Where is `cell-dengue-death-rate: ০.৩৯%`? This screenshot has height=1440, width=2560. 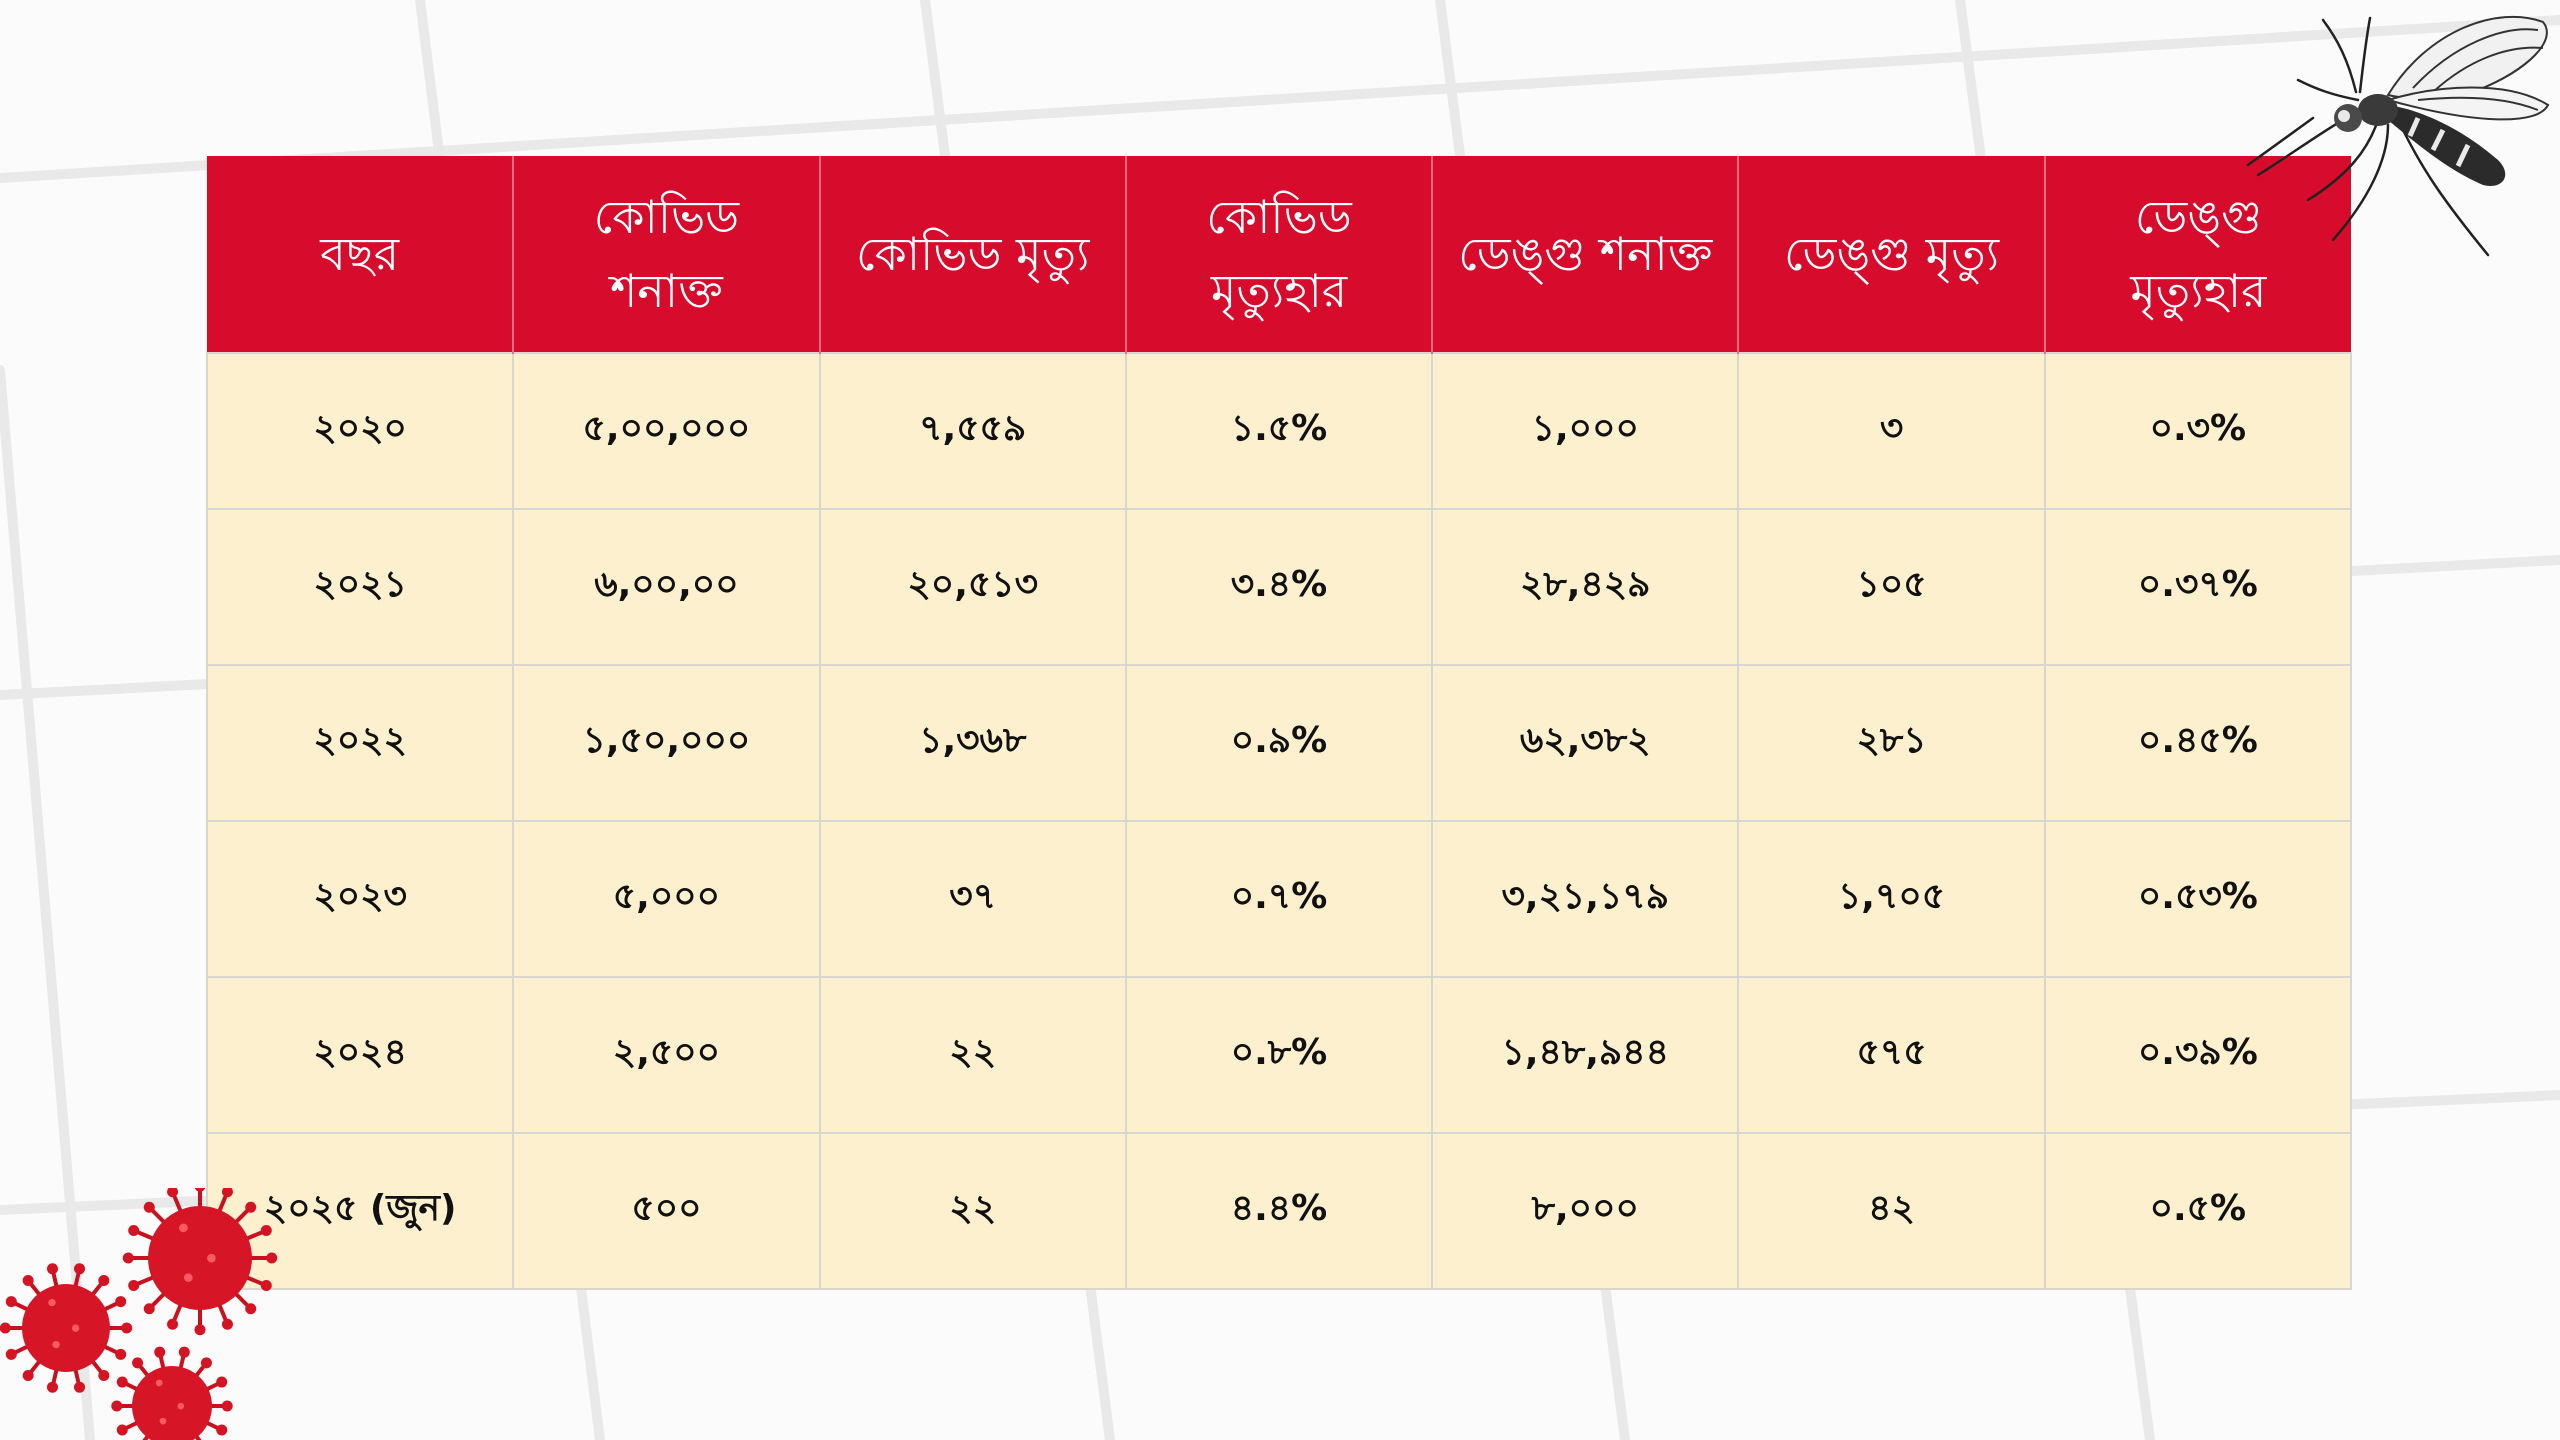 cell-dengue-death-rate: ০.৩৯% is located at coordinates (2198, 1055).